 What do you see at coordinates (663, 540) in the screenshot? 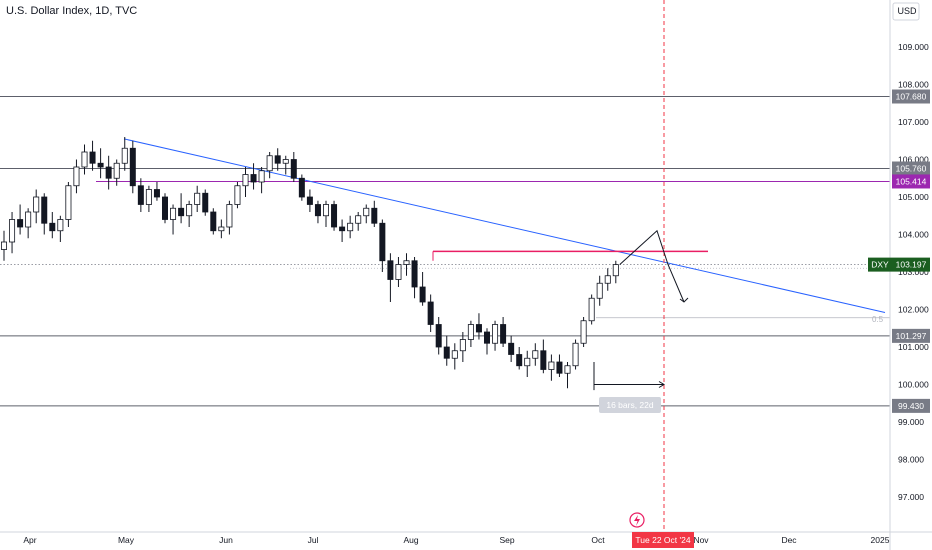
I see `crosshair-date-box` at bounding box center [663, 540].